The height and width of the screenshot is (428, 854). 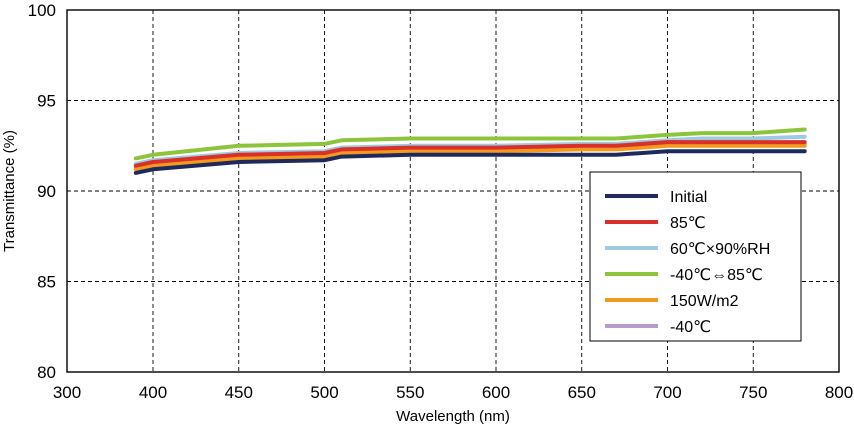 I want to click on x-tick-label: 550, so click(x=410, y=392).